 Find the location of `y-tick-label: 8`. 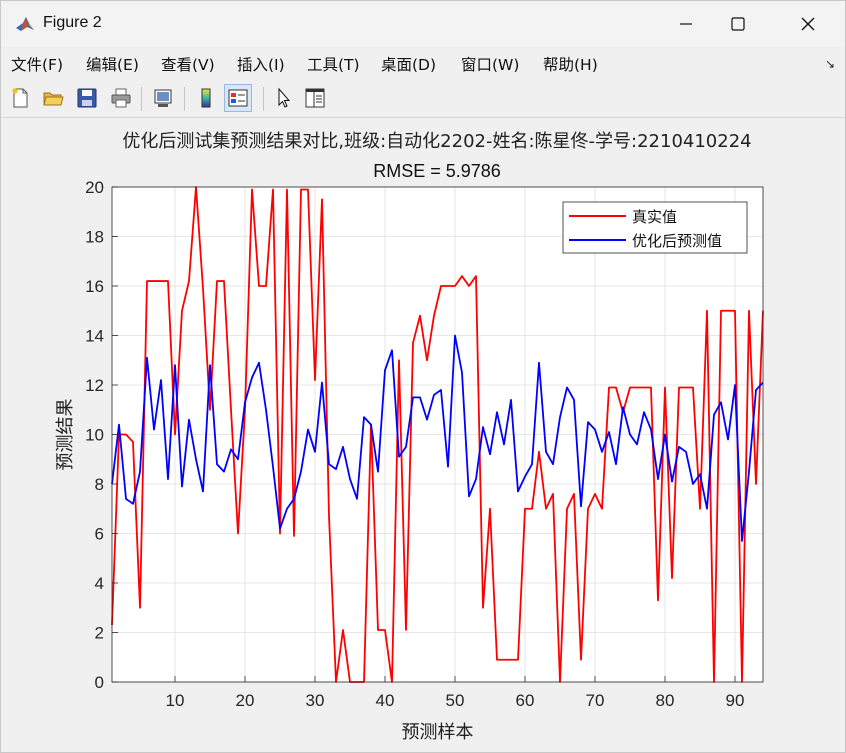

y-tick-label: 8 is located at coordinates (99, 484).